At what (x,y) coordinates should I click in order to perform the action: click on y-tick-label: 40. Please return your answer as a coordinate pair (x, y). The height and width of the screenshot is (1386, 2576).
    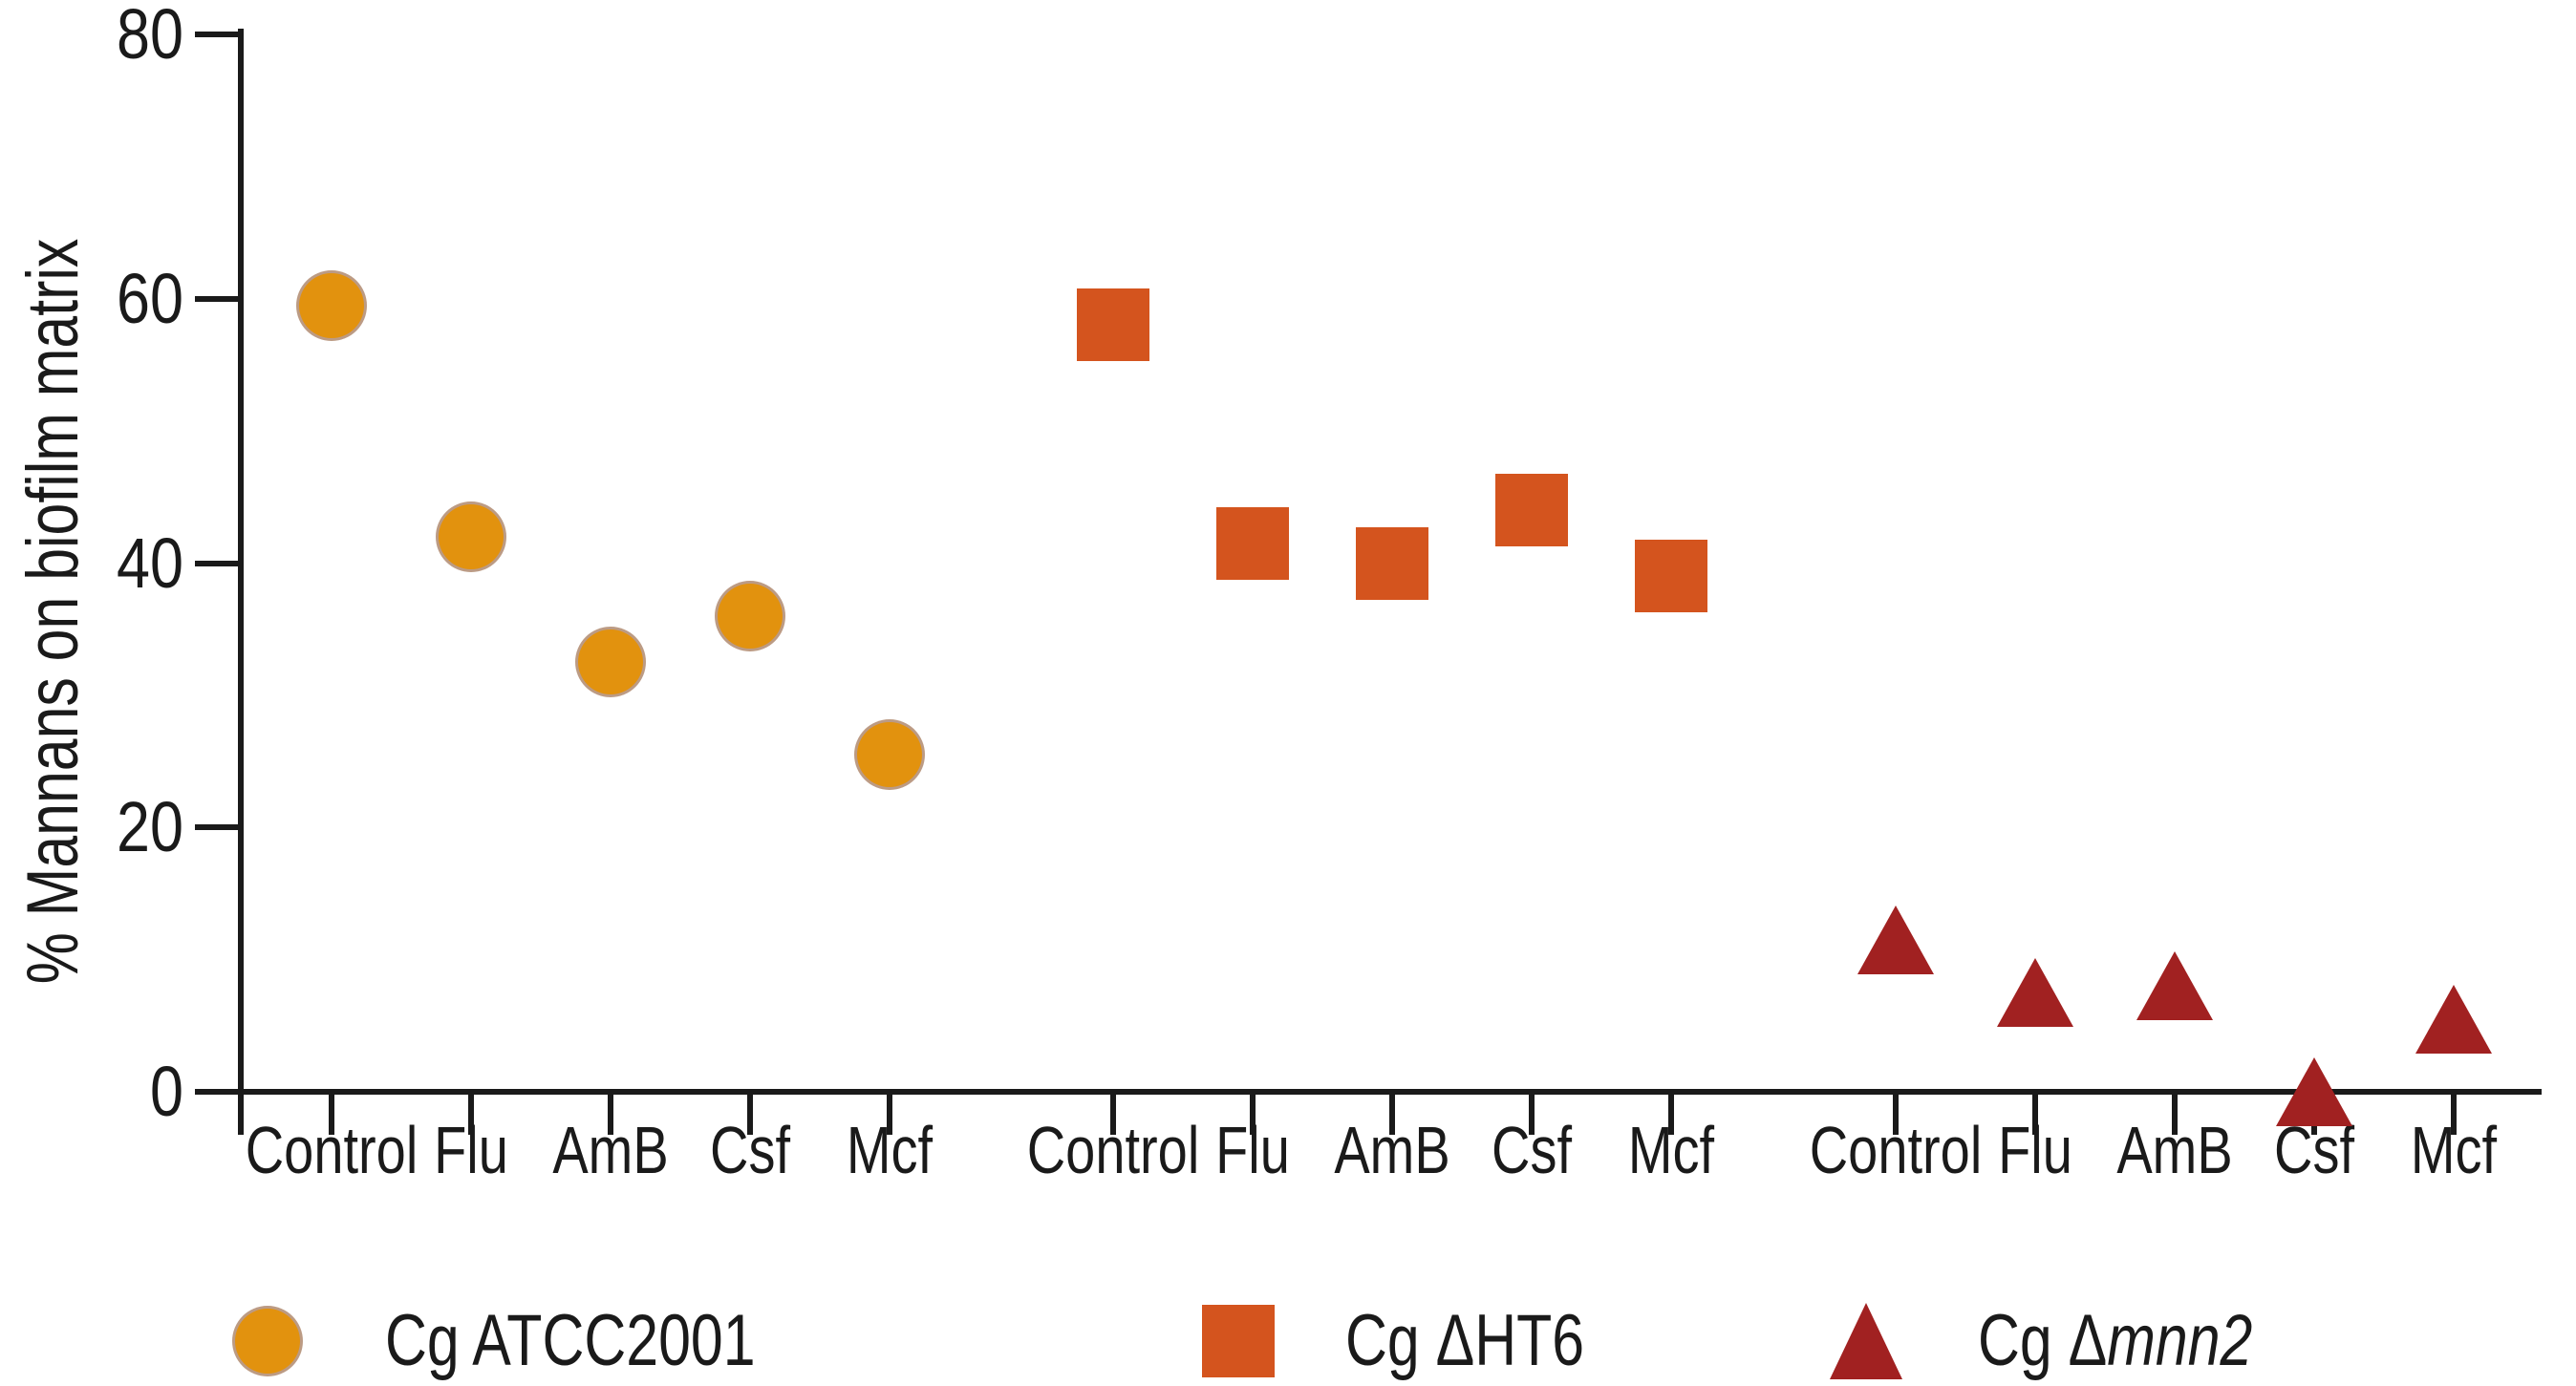
    Looking at the image, I should click on (150, 562).